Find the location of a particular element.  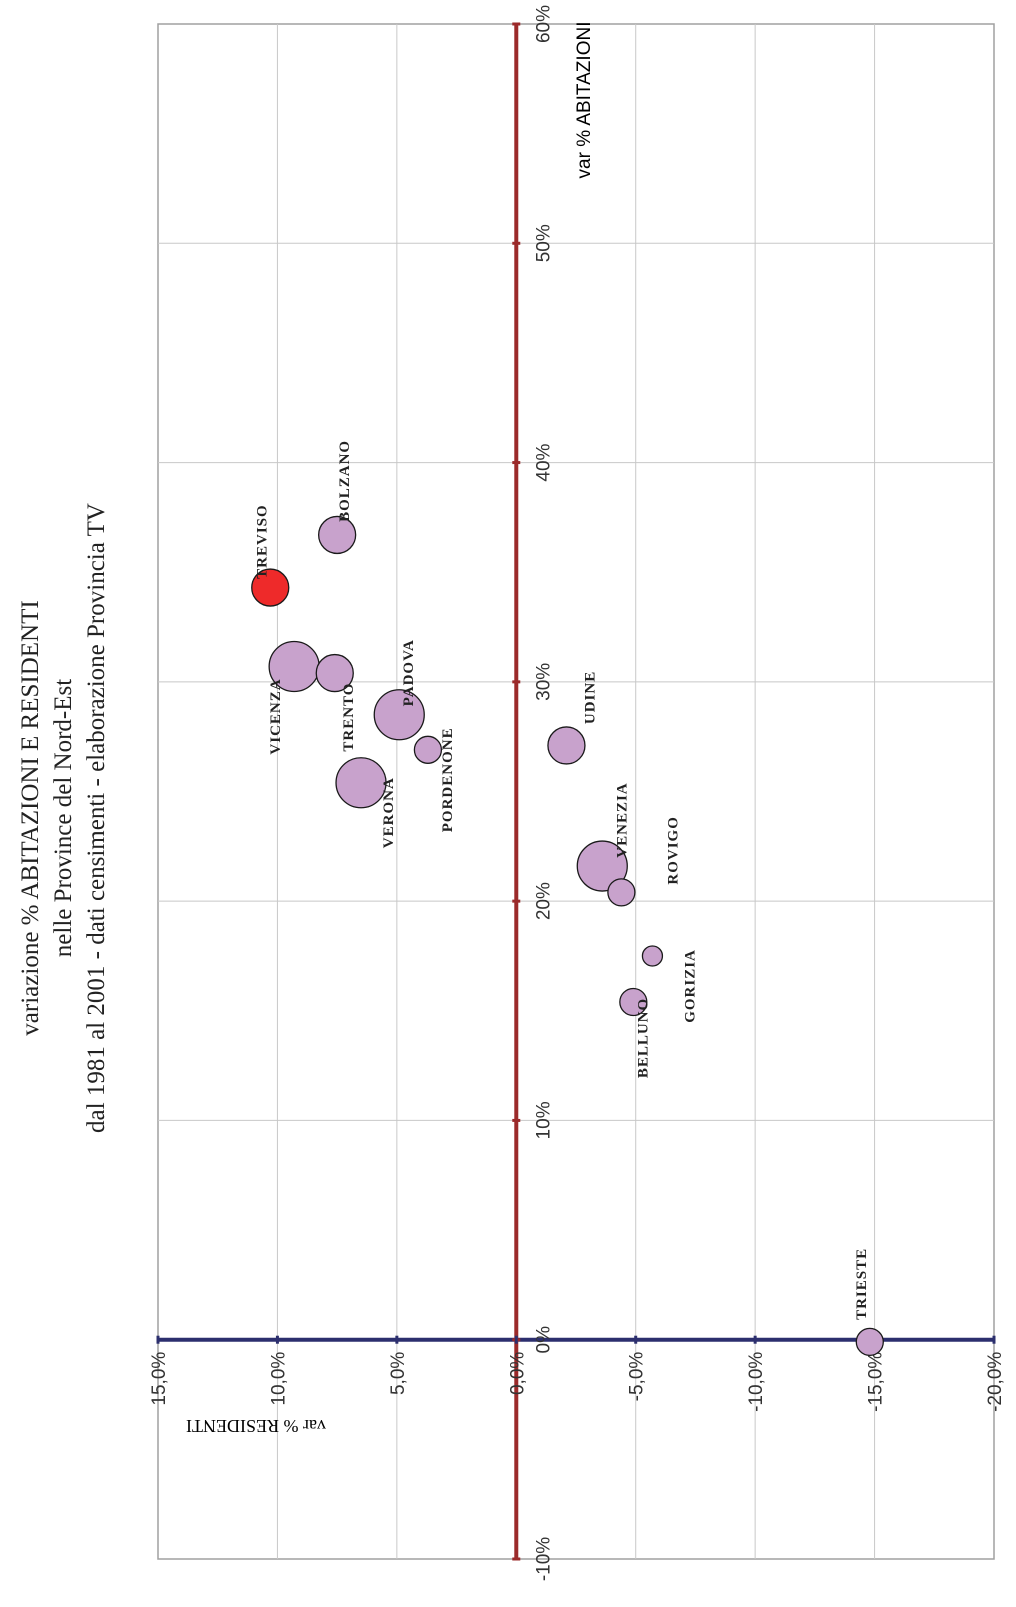

chart-title-line-2: nelle Province del Nord-Est is located at coordinates (63, 818).